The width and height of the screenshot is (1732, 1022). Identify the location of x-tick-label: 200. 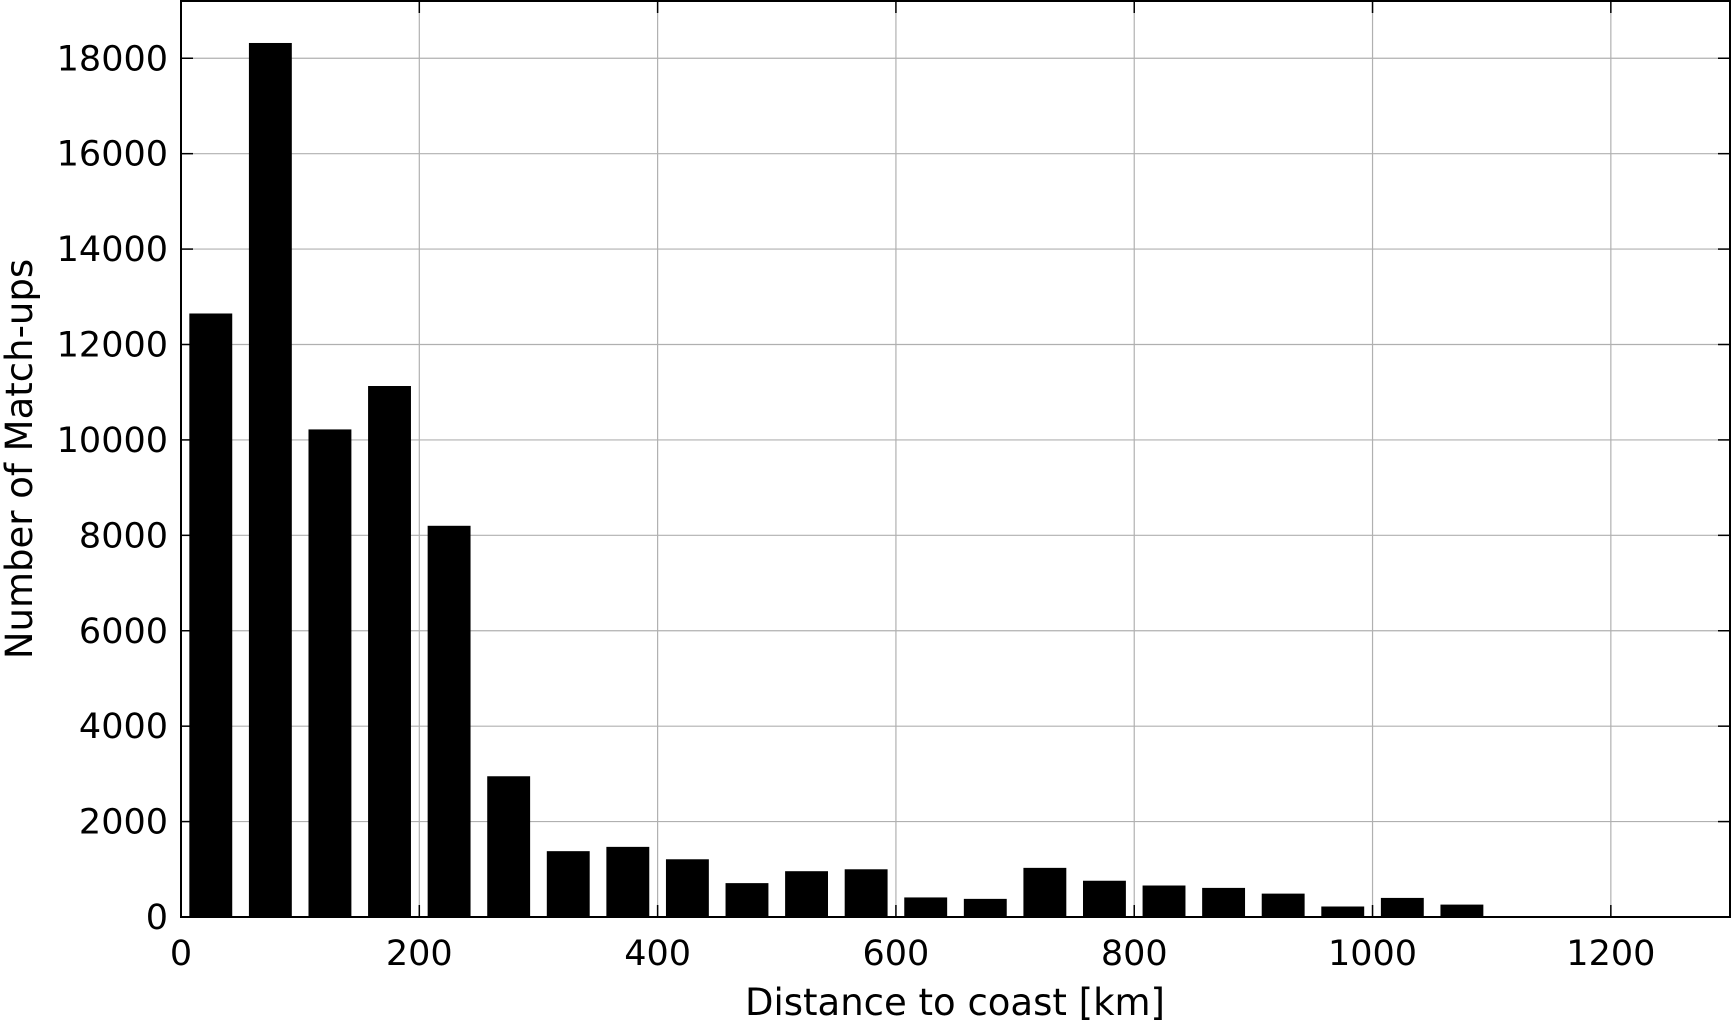
(419, 954).